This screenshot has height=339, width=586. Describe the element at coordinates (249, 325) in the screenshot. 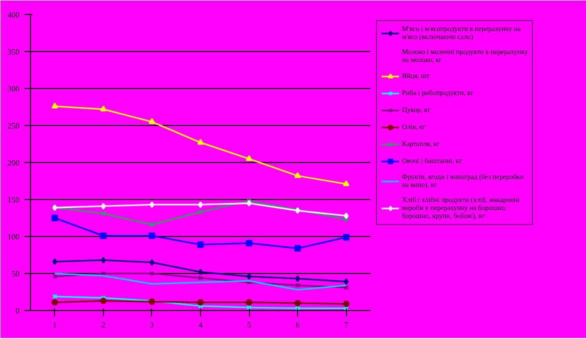

I see `x-tick-label: 5` at that location.